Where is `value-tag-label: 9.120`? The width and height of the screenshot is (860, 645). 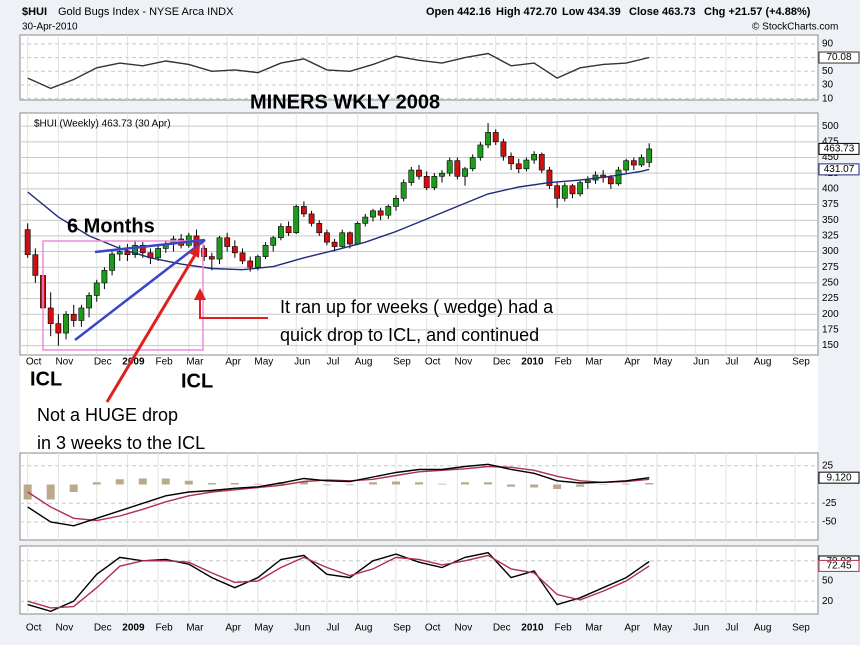 value-tag-label: 9.120 is located at coordinates (838, 477).